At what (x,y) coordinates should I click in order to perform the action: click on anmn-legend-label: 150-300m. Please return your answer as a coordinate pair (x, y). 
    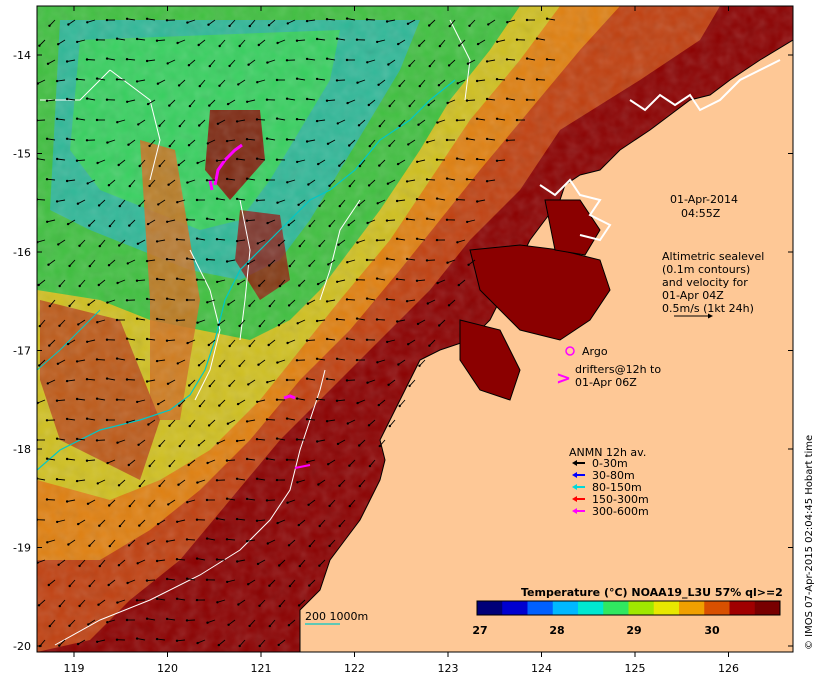
    Looking at the image, I should click on (620, 499).